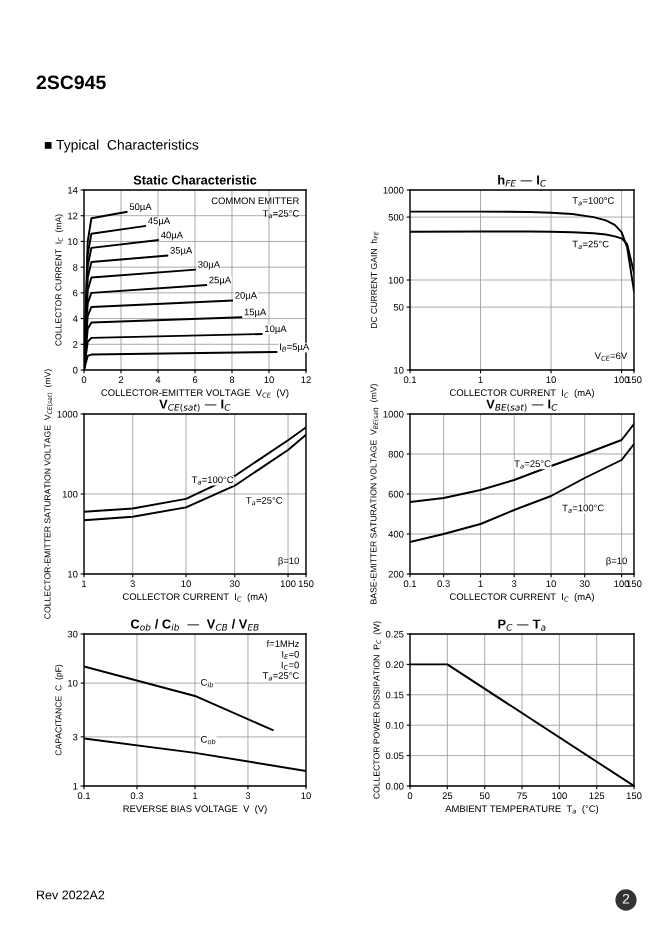  Describe the element at coordinates (71, 82) in the screenshot. I see `text: 2SC945` at that location.